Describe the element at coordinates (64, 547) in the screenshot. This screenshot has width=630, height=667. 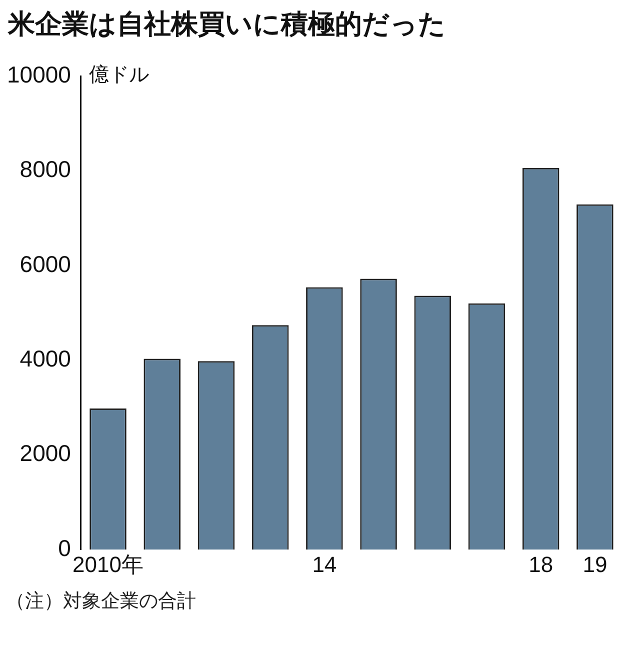
I see `y-tick-label: 0` at that location.